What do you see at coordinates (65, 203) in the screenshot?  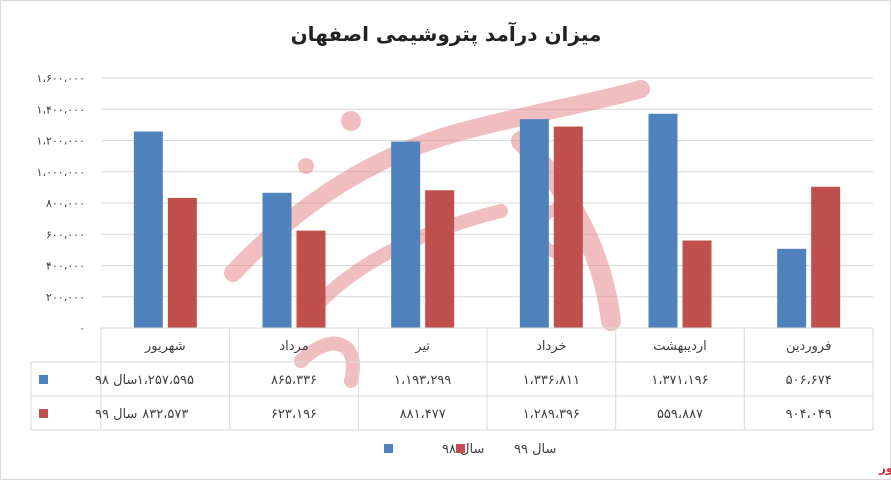 I see `y-tick-label: ۸۰۰،۰۰۰` at bounding box center [65, 203].